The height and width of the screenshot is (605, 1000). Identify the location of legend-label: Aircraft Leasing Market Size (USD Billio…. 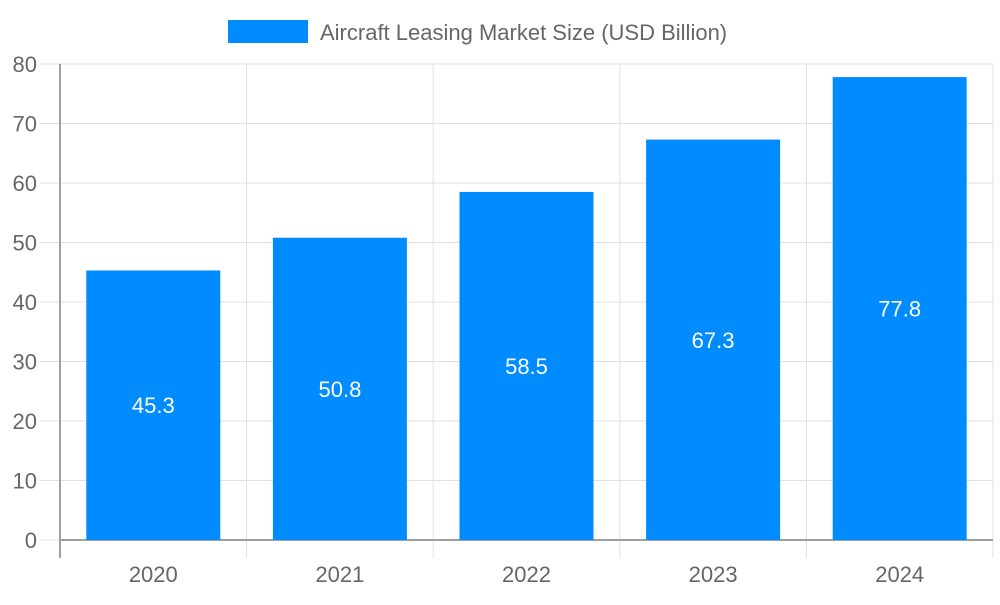
(523, 32).